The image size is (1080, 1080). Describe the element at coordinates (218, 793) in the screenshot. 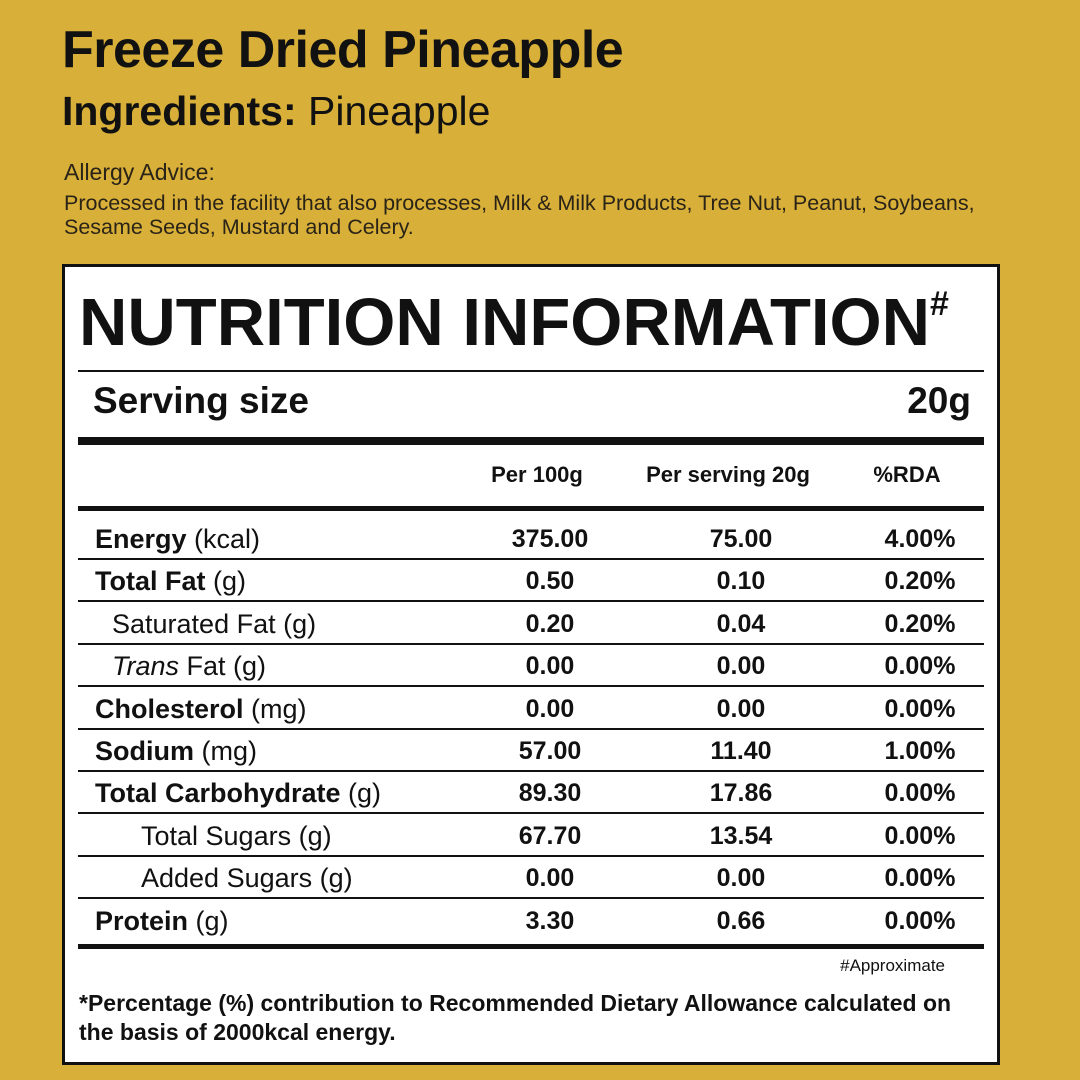

I see `nutrient-label: Total Carbohydrate` at that location.